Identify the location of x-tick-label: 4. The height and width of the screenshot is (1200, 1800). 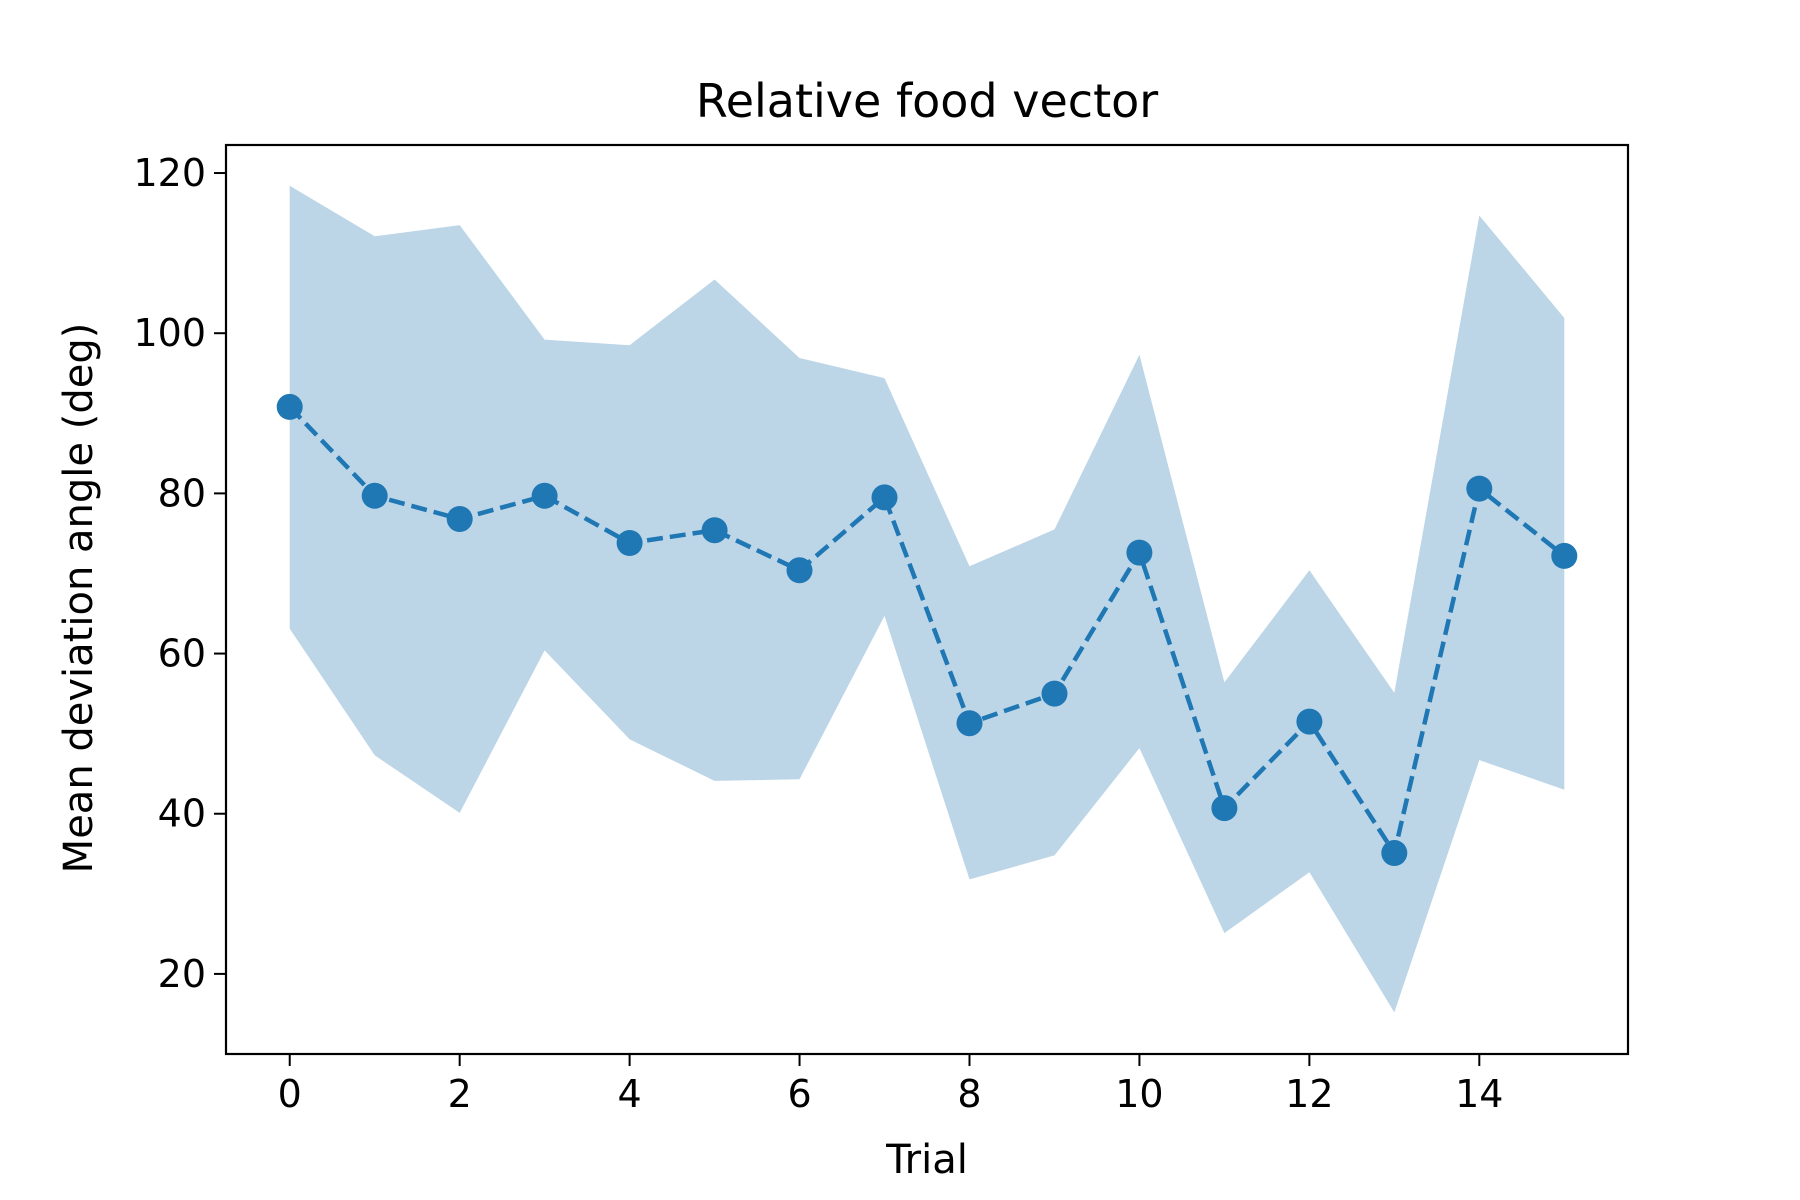
(630, 1094).